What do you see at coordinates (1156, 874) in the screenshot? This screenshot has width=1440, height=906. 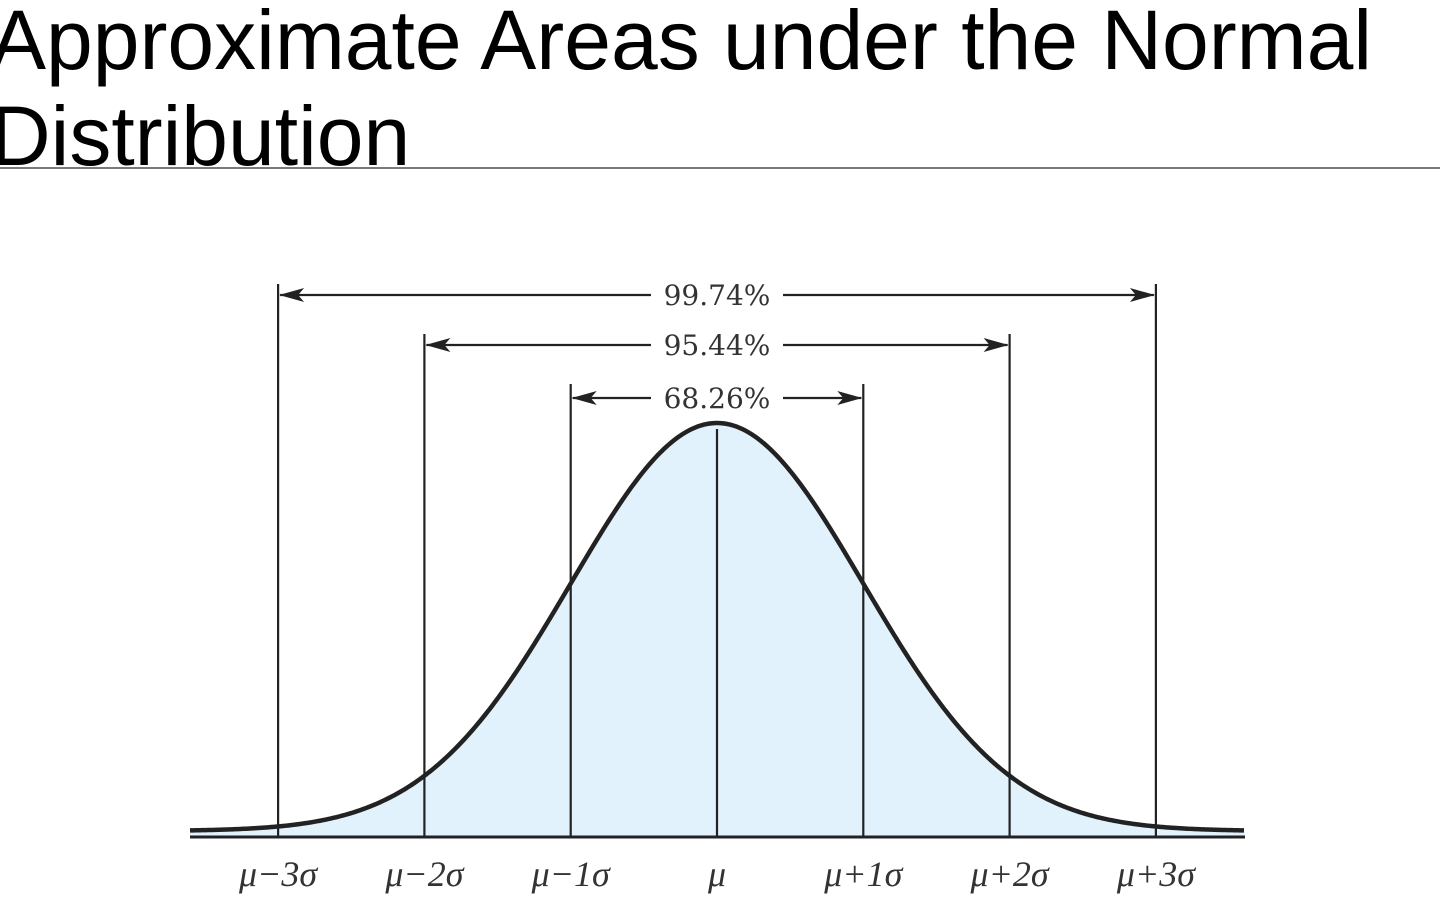 I see `x-tick-label: μ+3σ` at bounding box center [1156, 874].